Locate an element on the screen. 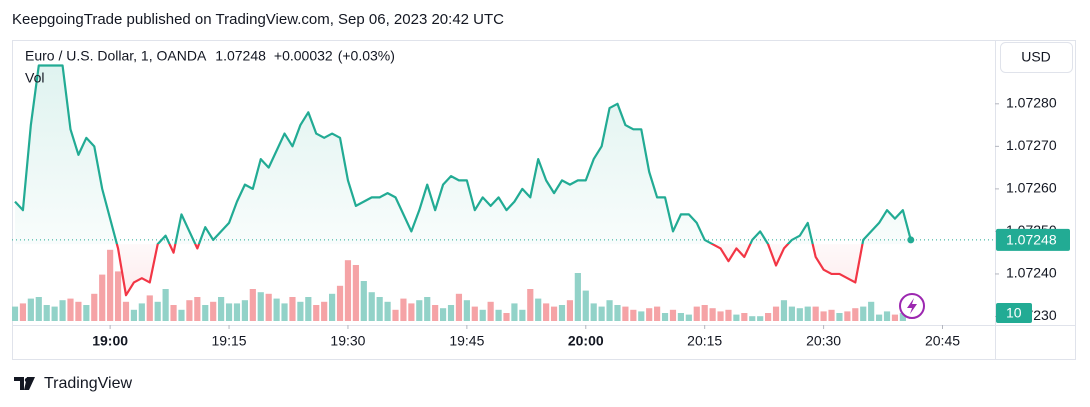  icon-bolt is located at coordinates (912, 306).